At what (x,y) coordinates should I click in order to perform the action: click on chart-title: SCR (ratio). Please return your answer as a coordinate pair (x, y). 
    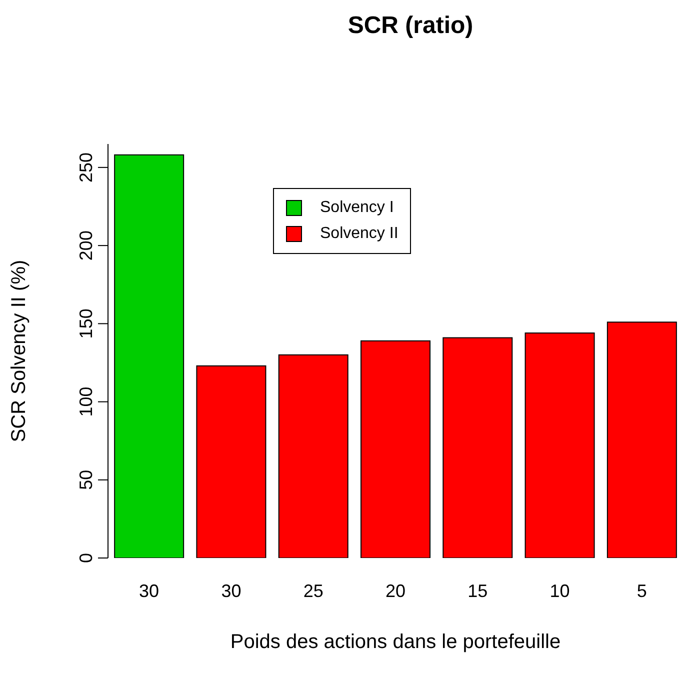
    Looking at the image, I should click on (410, 26).